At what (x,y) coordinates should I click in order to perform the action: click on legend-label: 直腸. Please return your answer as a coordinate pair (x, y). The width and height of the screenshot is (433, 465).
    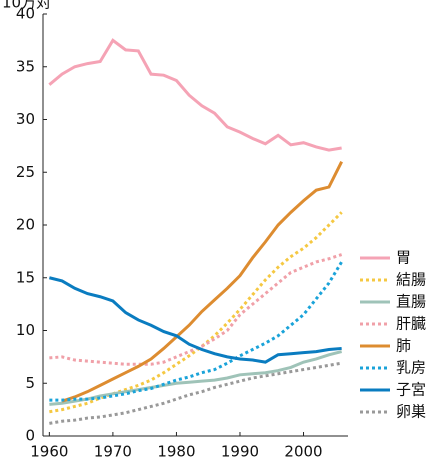
    Looking at the image, I should click on (411, 302).